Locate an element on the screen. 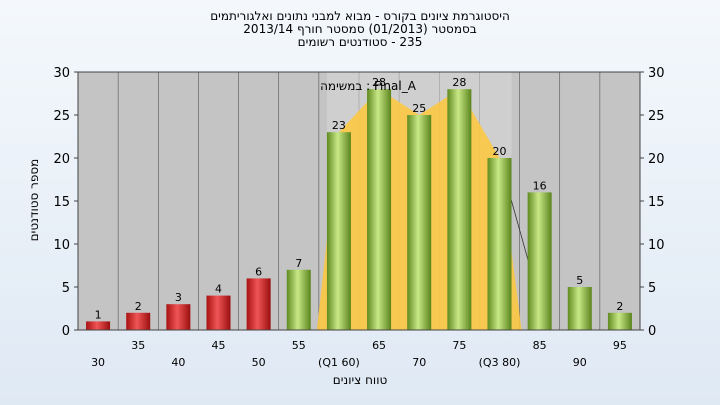 The image size is (720, 405). chart-title-line-3: 235 - סטודנטים רשומים is located at coordinates (360, 42).